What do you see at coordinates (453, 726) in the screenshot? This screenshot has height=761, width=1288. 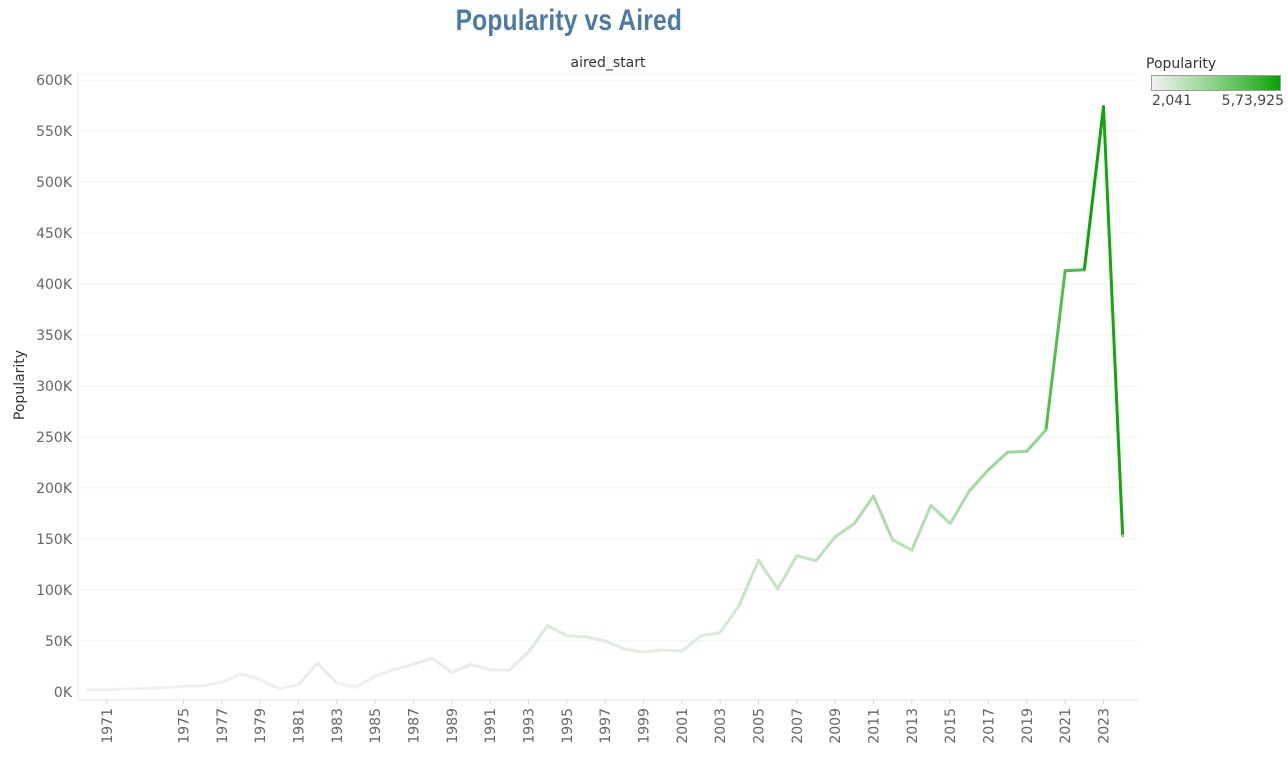 I see `x-tick-label: 1989` at bounding box center [453, 726].